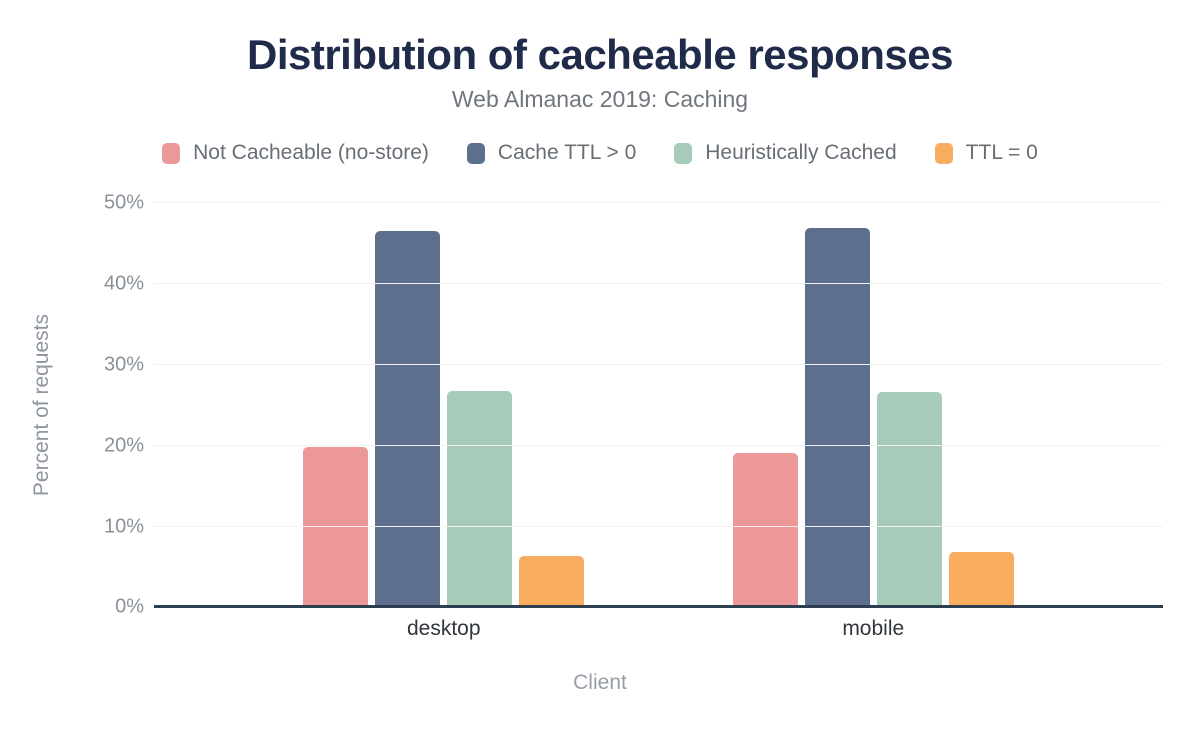  Describe the element at coordinates (873, 629) in the screenshot. I see `x-category-label-mobile: mobile` at that location.